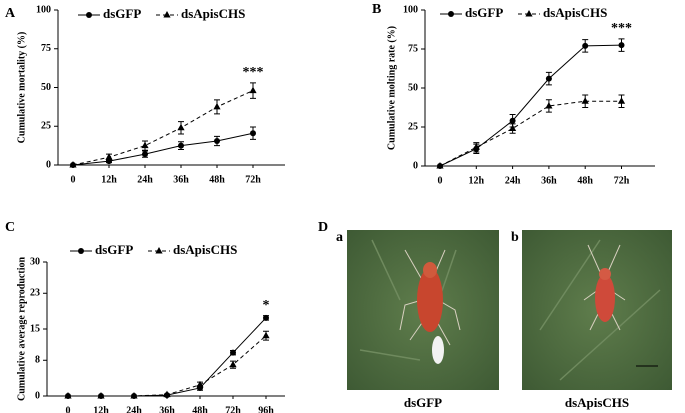 The width and height of the screenshot is (685, 413). I want to click on y-axis-label: Cumulative mortality (%), so click(21, 88).